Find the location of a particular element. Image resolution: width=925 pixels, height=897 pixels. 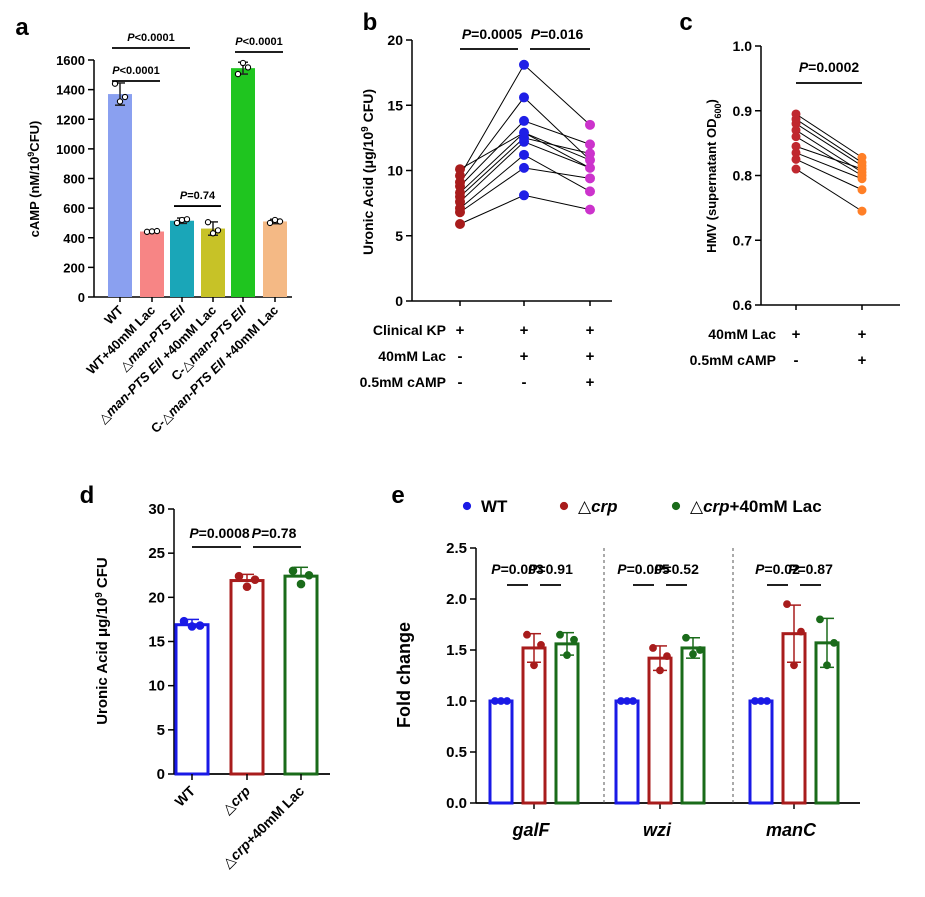

p-value-label: P=0.005 is located at coordinates (643, 569).